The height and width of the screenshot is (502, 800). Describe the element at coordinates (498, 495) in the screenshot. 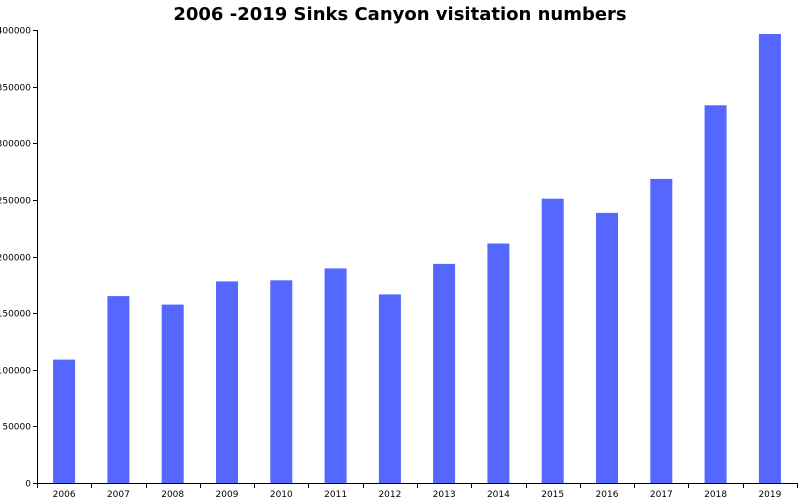

I see `x-tick-label: 2014` at that location.